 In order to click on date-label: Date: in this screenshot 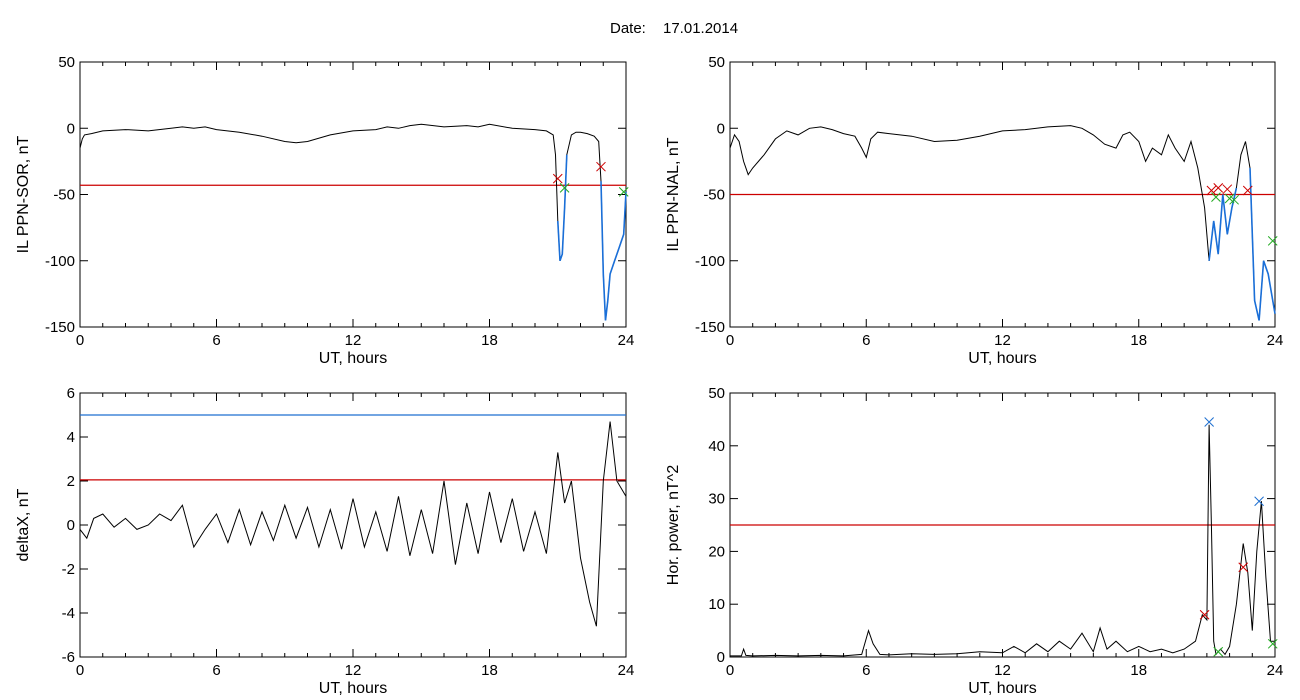, I will do `click(628, 28)`.